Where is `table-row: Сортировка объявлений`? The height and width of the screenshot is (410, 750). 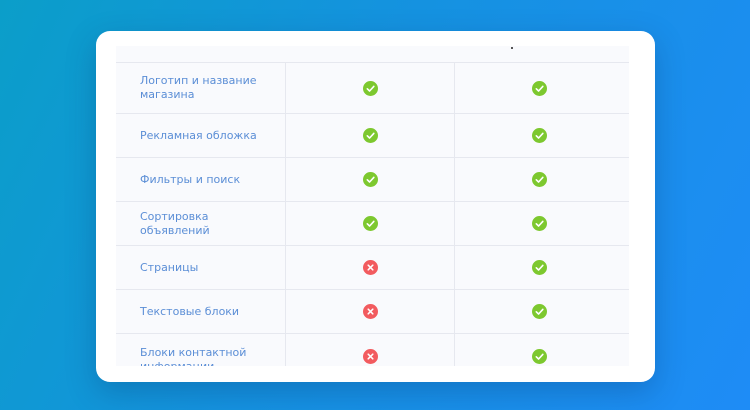 table-row: Сортировка объявлений is located at coordinates (372, 223).